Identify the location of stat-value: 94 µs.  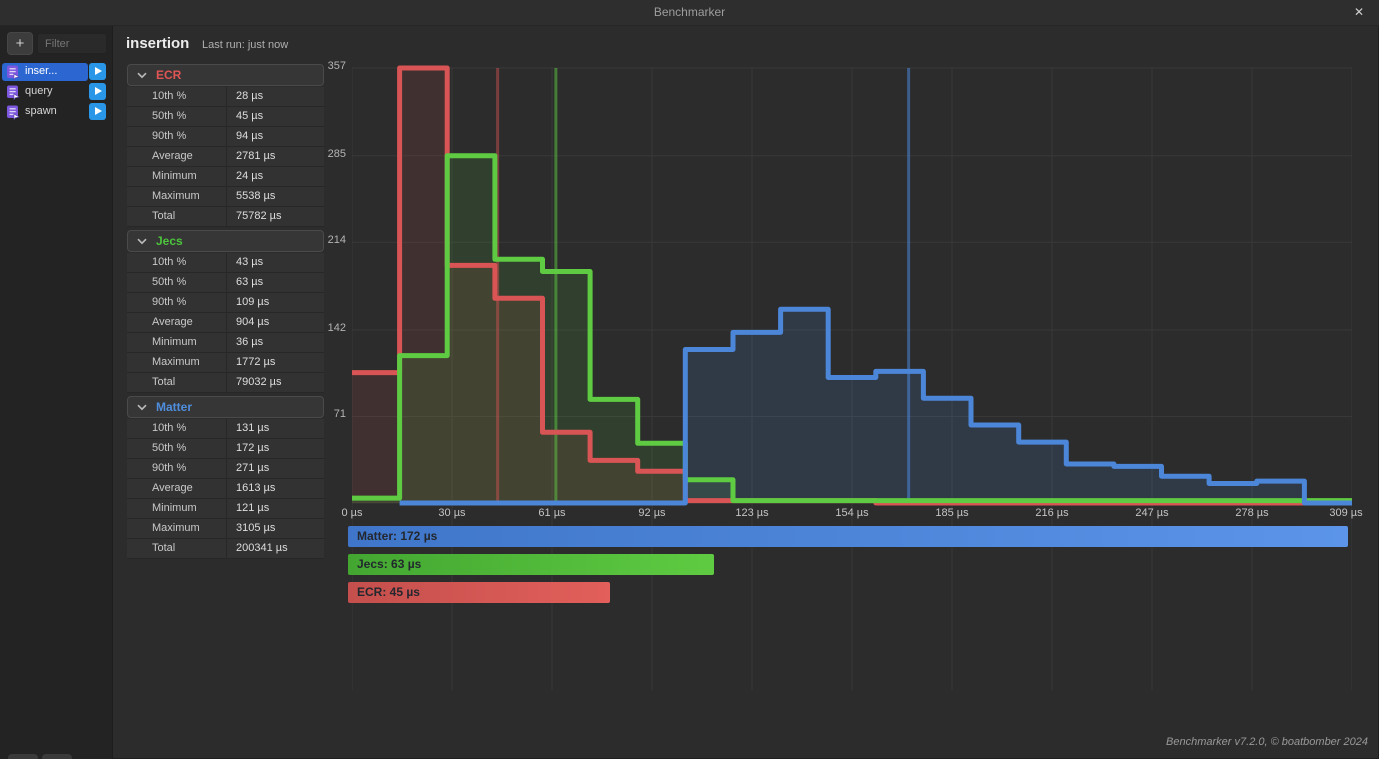
(250, 136).